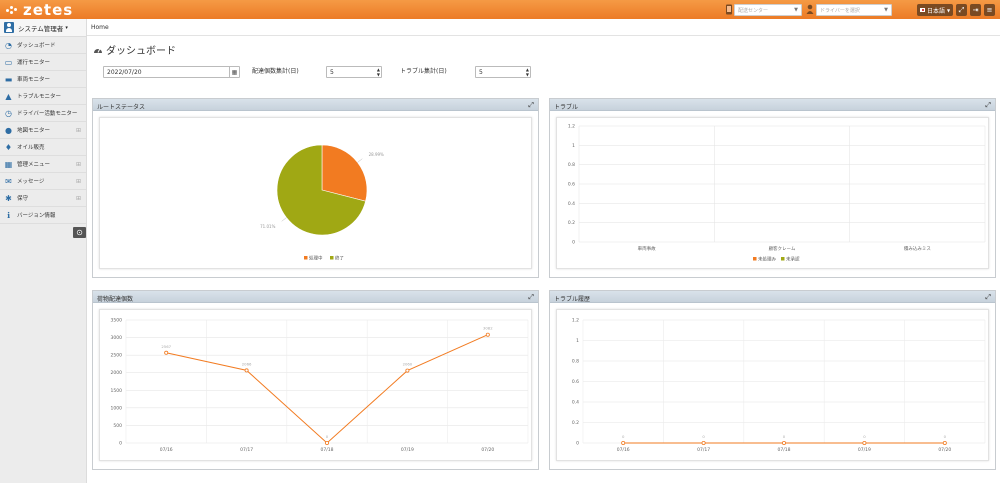  Describe the element at coordinates (8, 62) in the screenshot. I see `monitor-icon: ▭` at that location.